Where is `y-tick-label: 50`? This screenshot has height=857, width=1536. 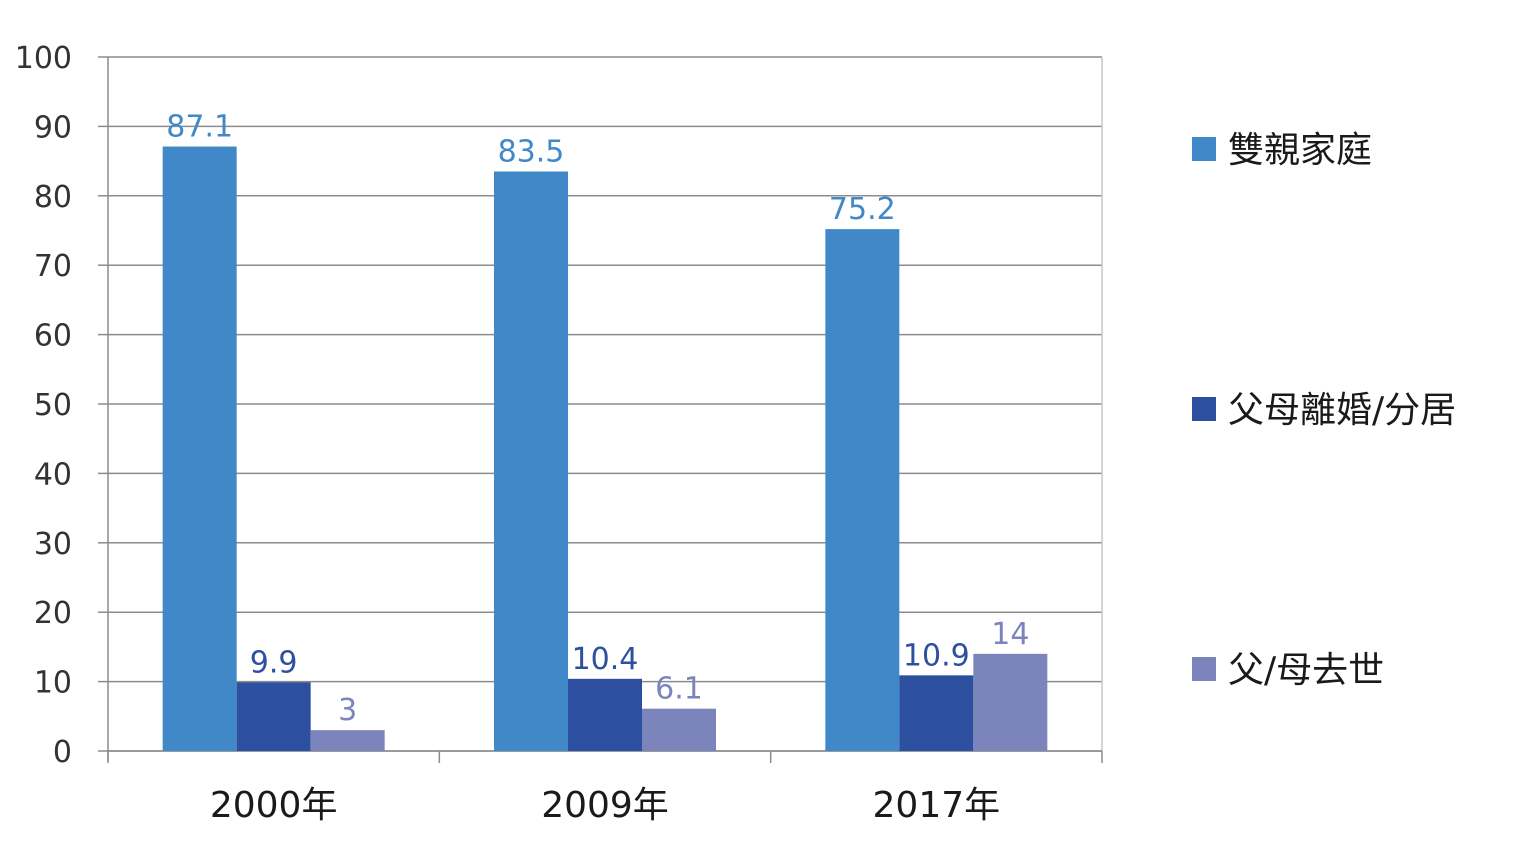
y-tick-label: 50 is located at coordinates (53, 405).